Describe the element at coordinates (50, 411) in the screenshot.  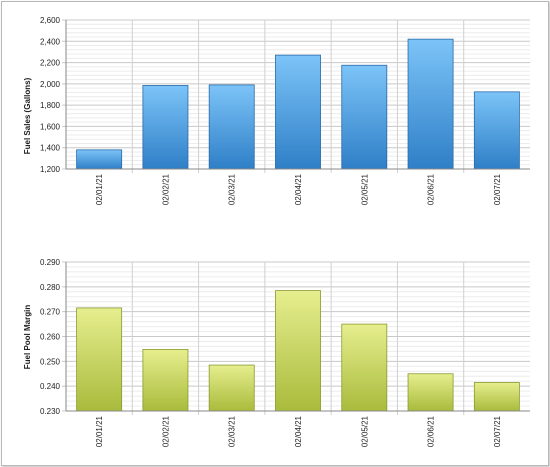
I see `y-tick-label: 0.230` at that location.